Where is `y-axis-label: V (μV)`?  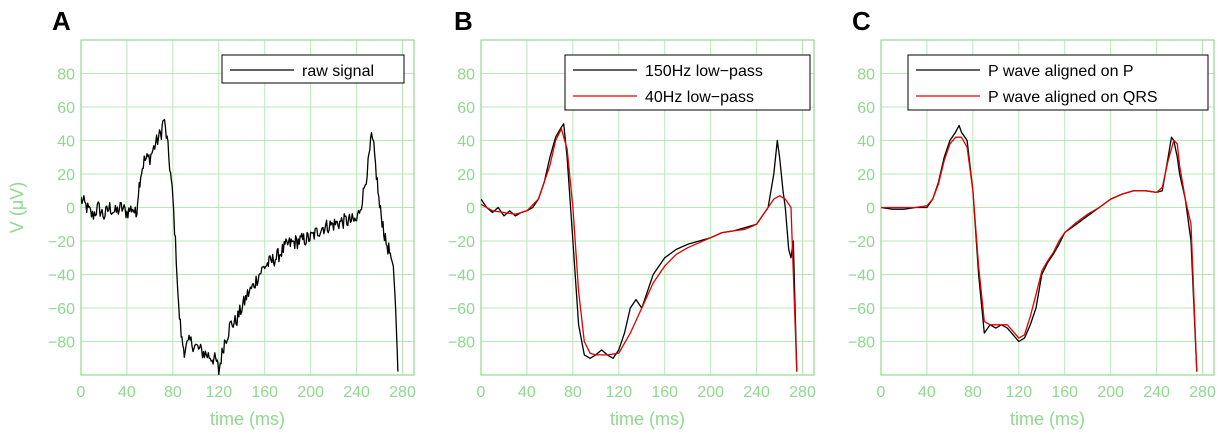
y-axis-label: V (μV) is located at coordinates (17, 207).